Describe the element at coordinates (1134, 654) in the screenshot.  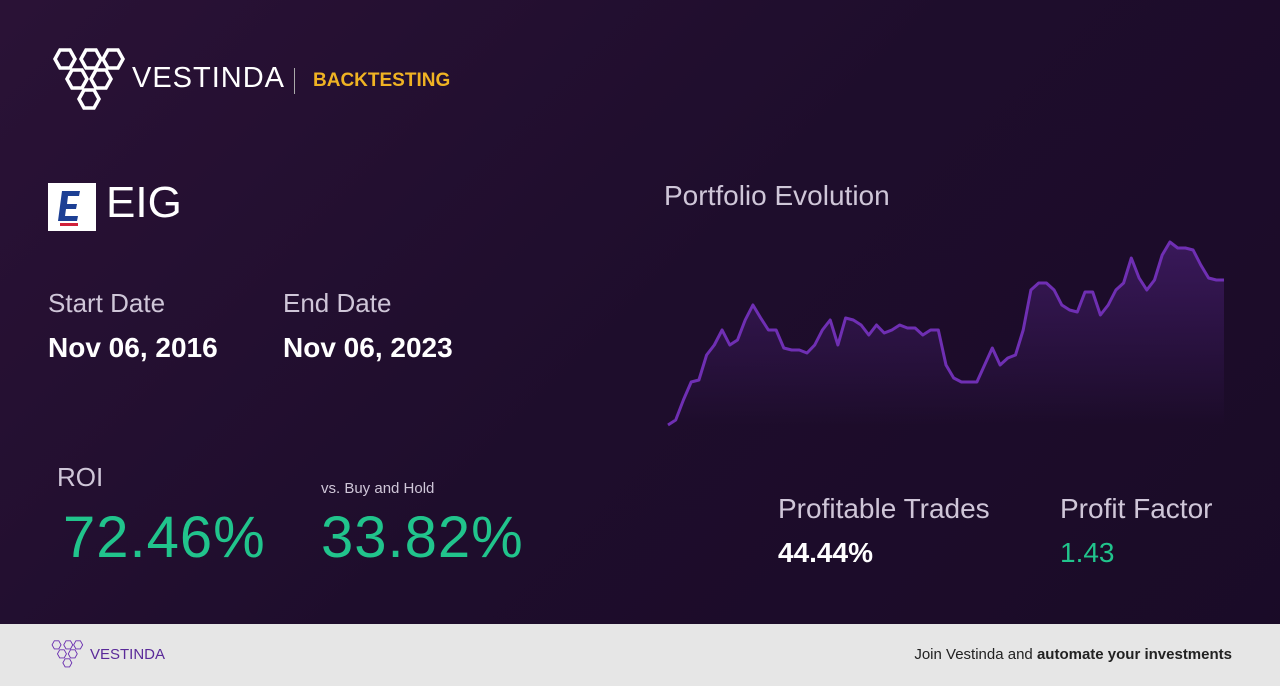
I see `cta-bold: automate your investments` at that location.